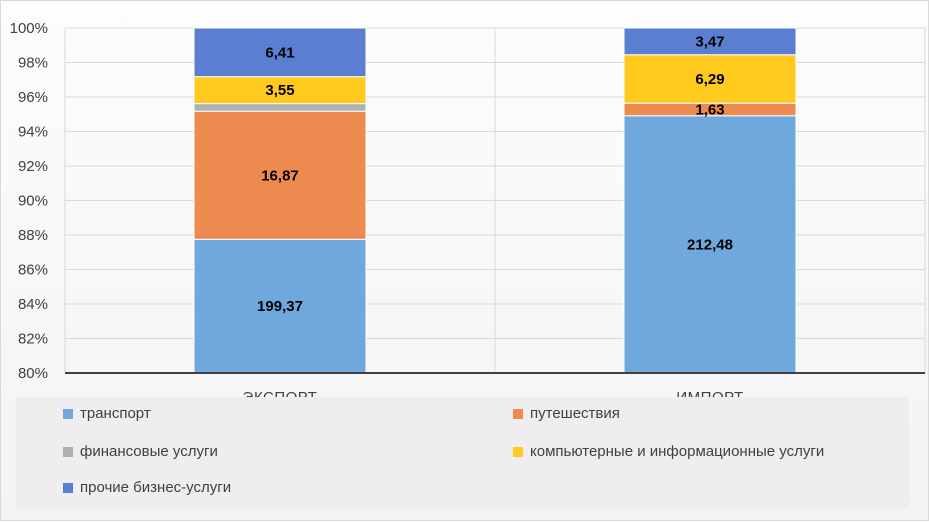 The height and width of the screenshot is (522, 929). I want to click on y-tick-label: 88%, so click(33, 235).